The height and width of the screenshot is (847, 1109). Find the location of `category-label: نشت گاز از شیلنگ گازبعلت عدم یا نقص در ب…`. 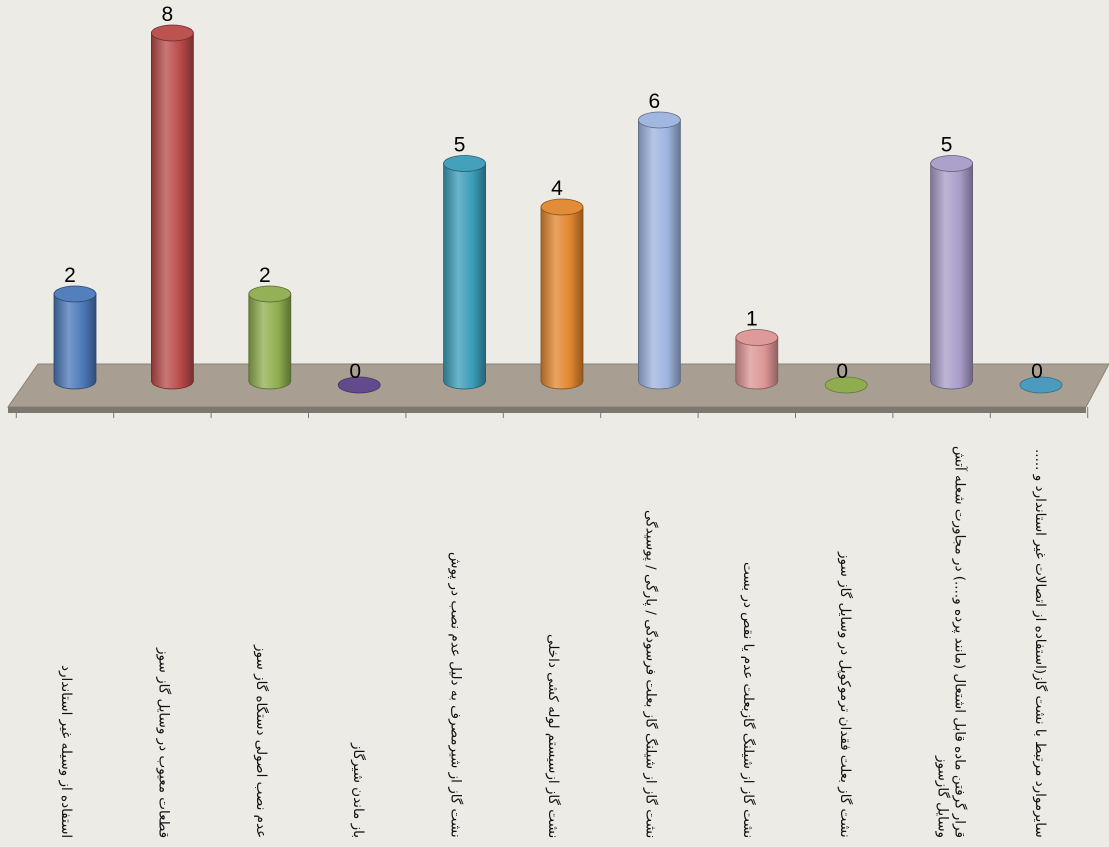

category-label: نشت گاز از شیلنگ گازبعلت عدم یا نقص در ب… is located at coordinates (747, 699).